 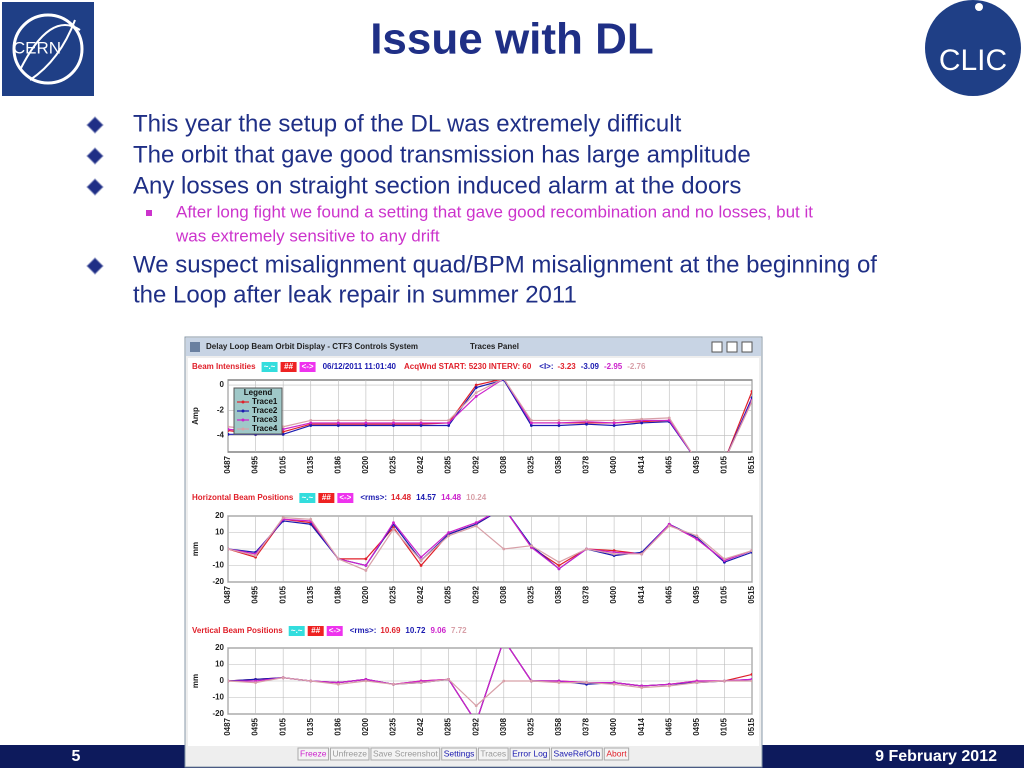 I want to click on cern-logo-lines, so click(x=50, y=50).